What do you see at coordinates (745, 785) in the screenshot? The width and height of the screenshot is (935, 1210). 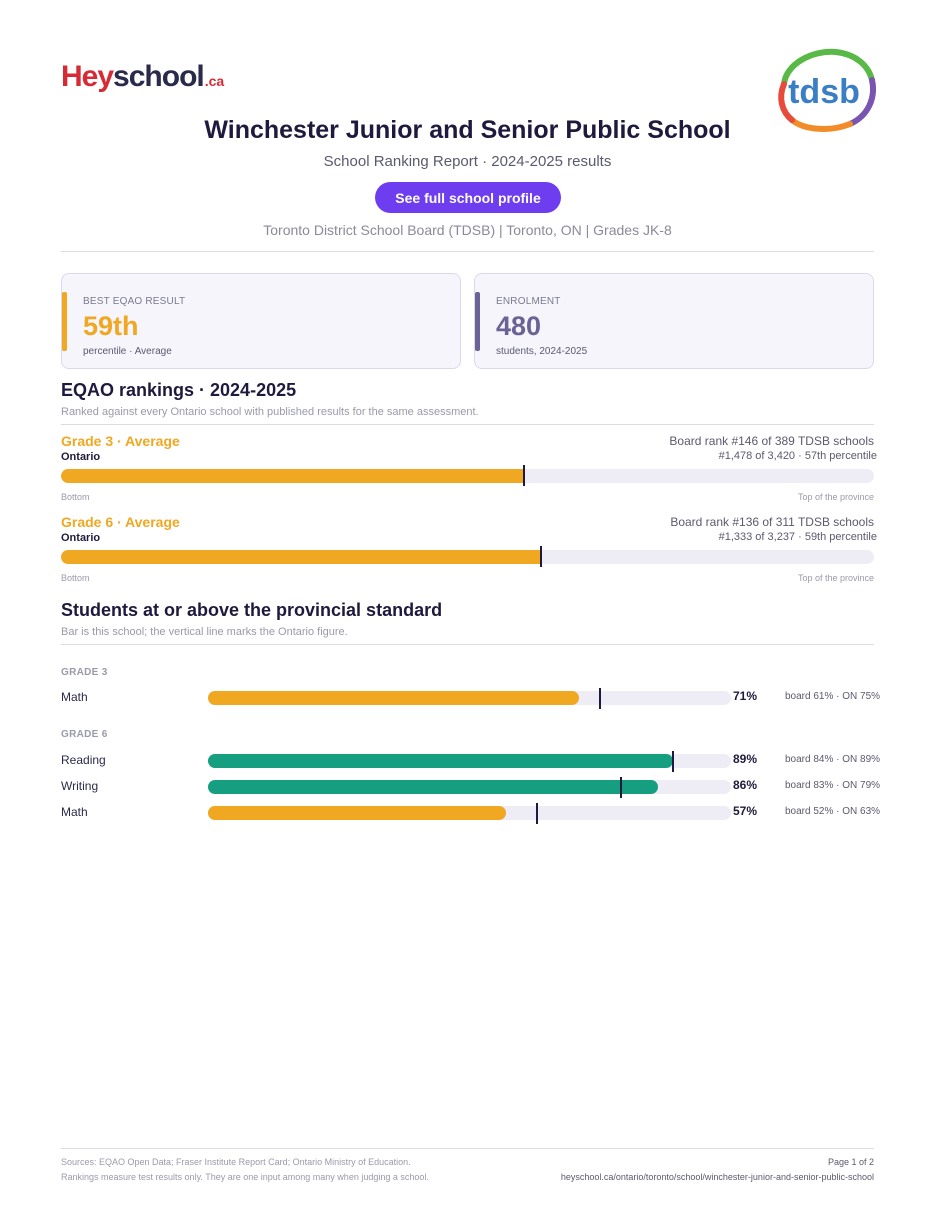 I see `school-percent: 86%` at bounding box center [745, 785].